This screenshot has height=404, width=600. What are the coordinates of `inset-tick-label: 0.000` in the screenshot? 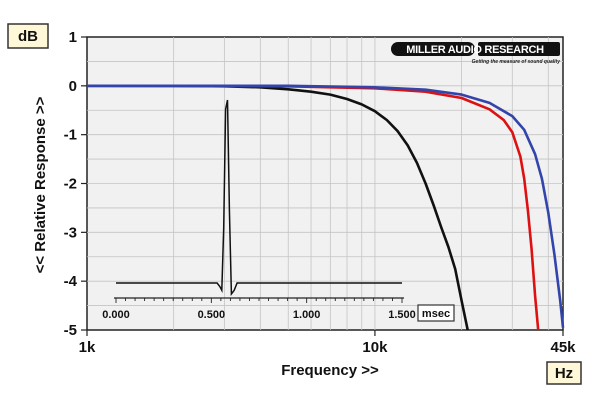 It's located at (116, 315).